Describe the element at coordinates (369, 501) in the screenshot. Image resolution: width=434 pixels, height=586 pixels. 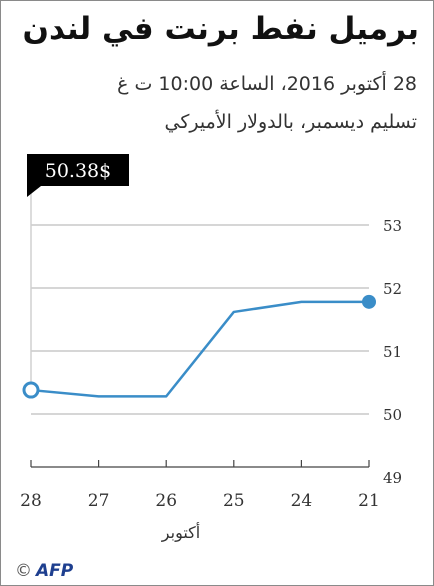
I see `x-tick-label-21: 21` at that location.